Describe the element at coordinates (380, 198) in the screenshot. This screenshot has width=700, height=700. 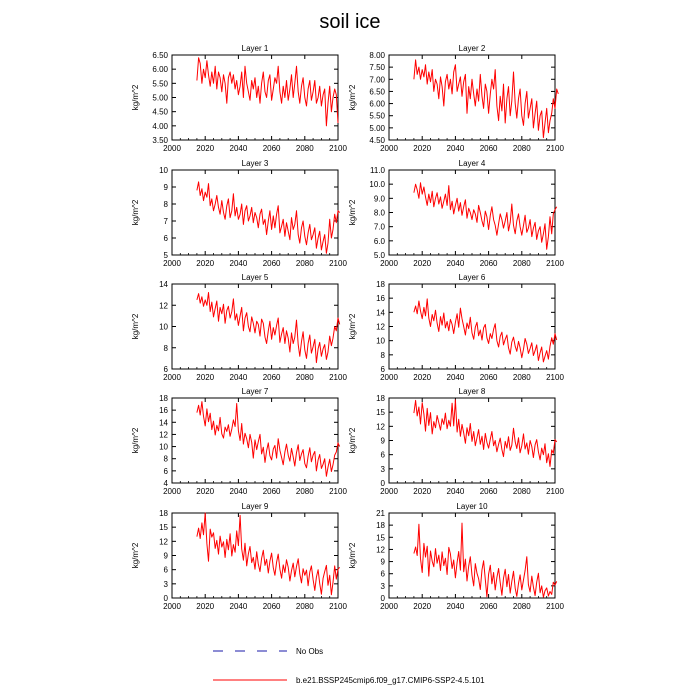
I see `y-tick-label: 9.0` at that location.